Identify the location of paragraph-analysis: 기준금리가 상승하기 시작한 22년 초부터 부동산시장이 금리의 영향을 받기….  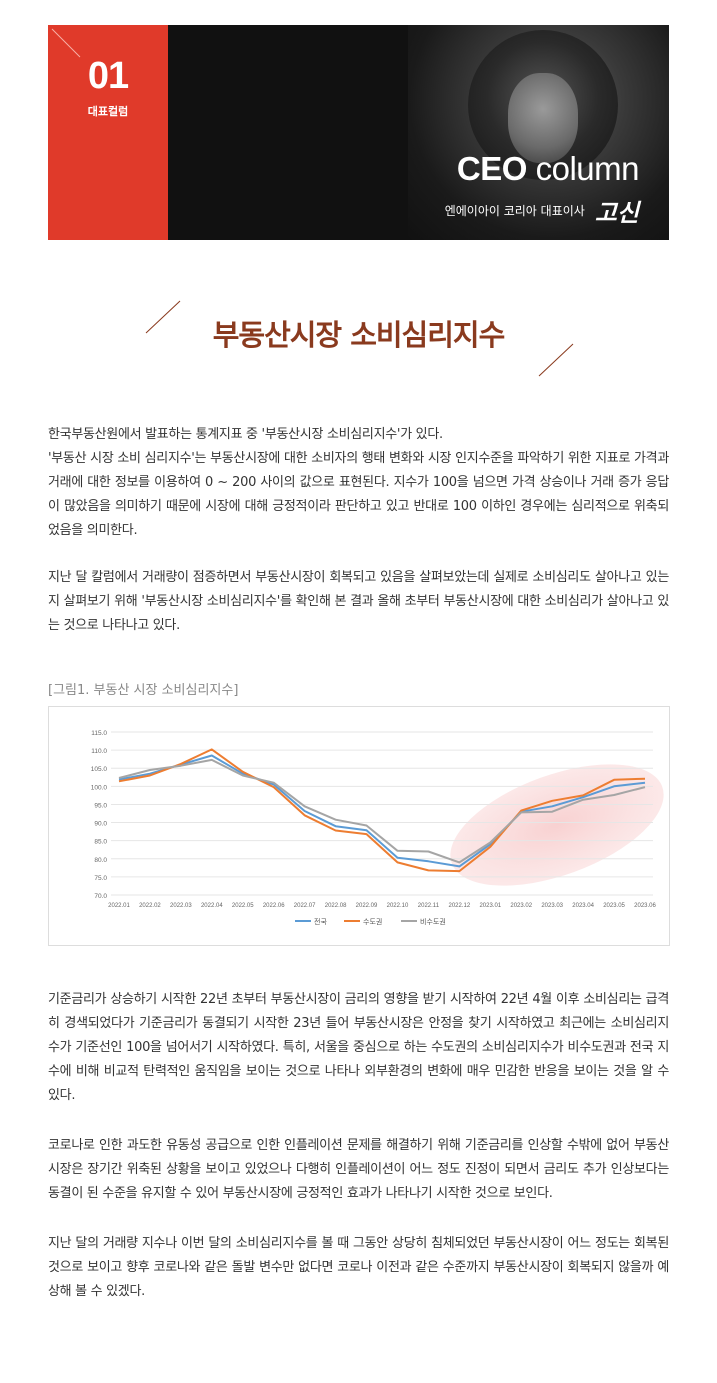
(358, 1048).